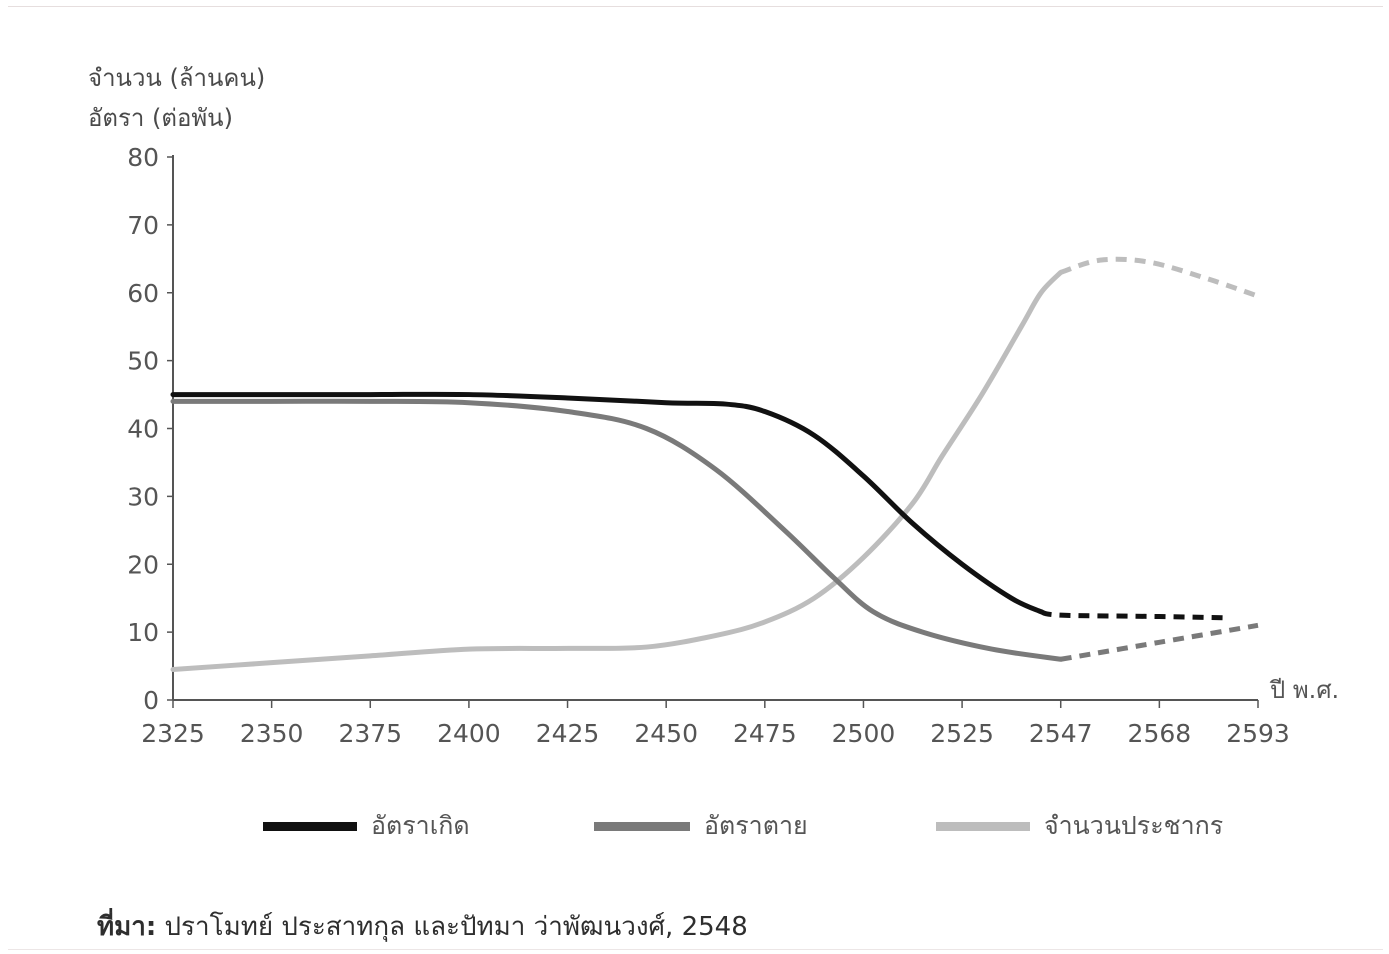 The height and width of the screenshot is (954, 1389). What do you see at coordinates (962, 733) in the screenshot?
I see `x-tick-label: 2525` at bounding box center [962, 733].